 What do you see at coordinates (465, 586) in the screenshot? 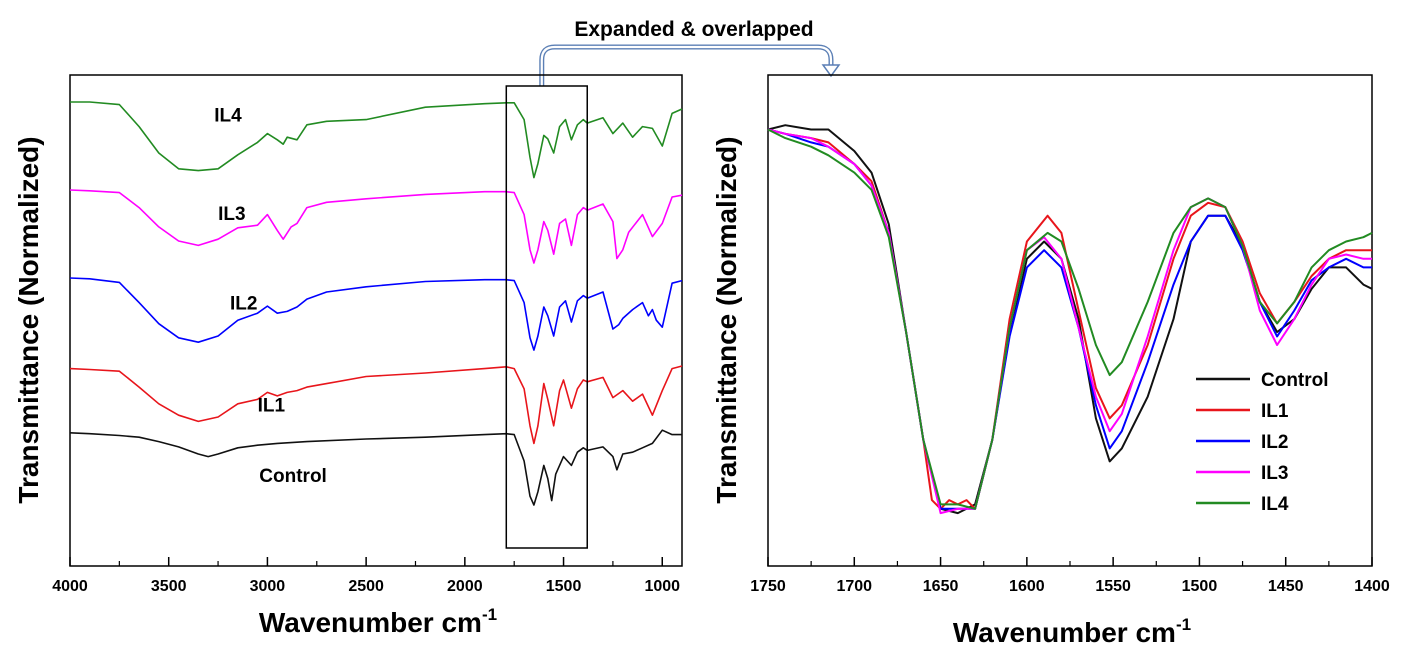
I see `x-tick-label: 2000` at bounding box center [465, 586].